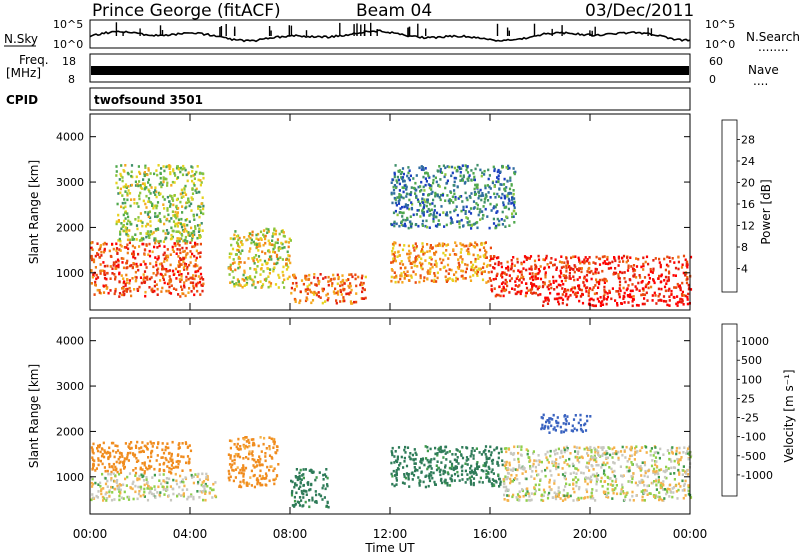  What do you see at coordinates (490, 534) in the screenshot?
I see `x-tick-label: 16:00` at bounding box center [490, 534].